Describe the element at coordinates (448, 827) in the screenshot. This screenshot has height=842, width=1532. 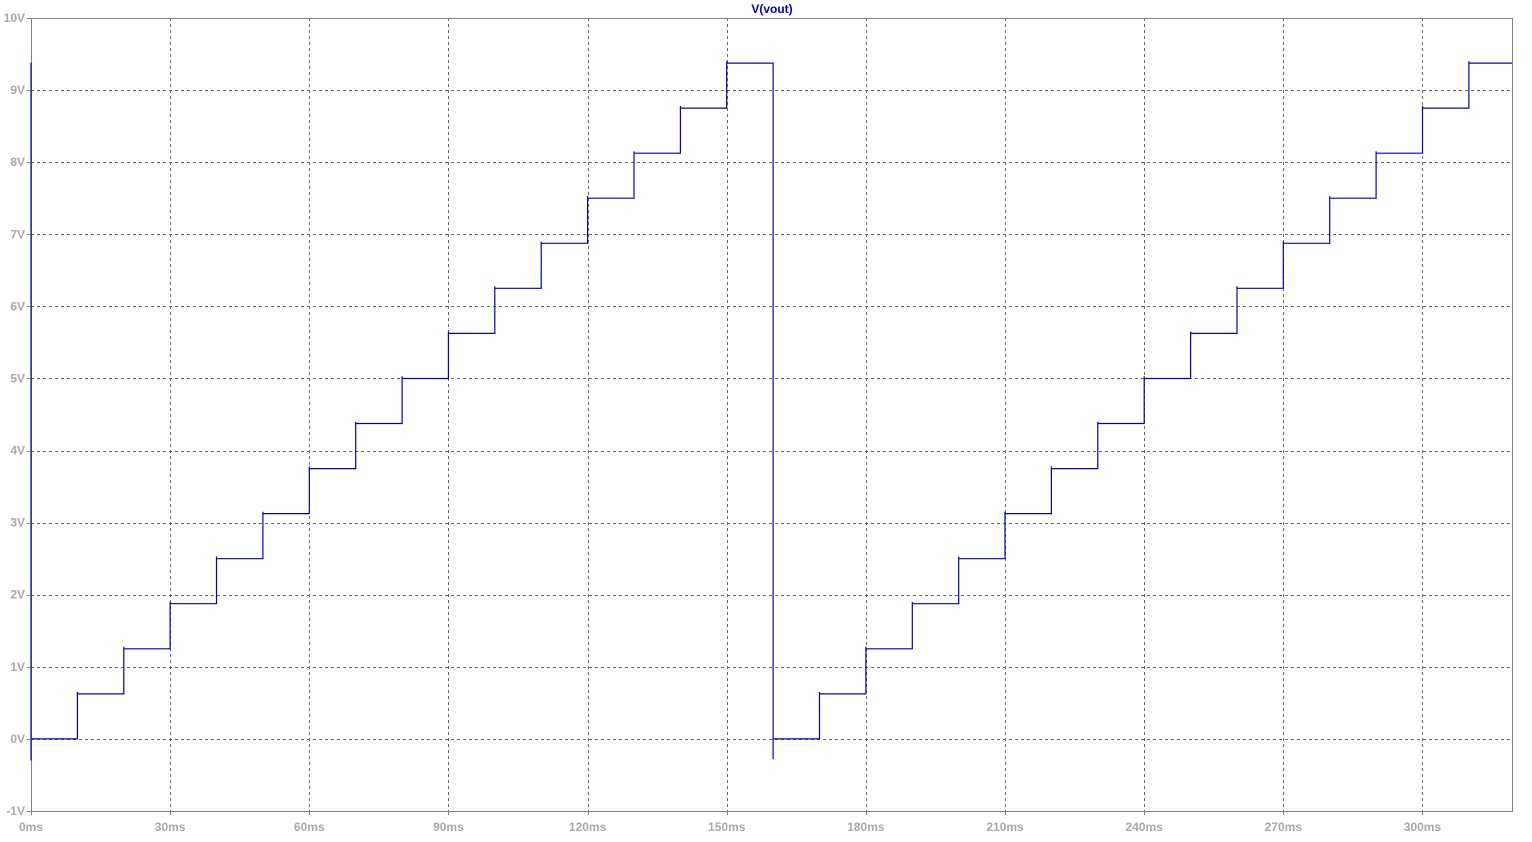
I see `x-tick-label: 90ms` at that location.